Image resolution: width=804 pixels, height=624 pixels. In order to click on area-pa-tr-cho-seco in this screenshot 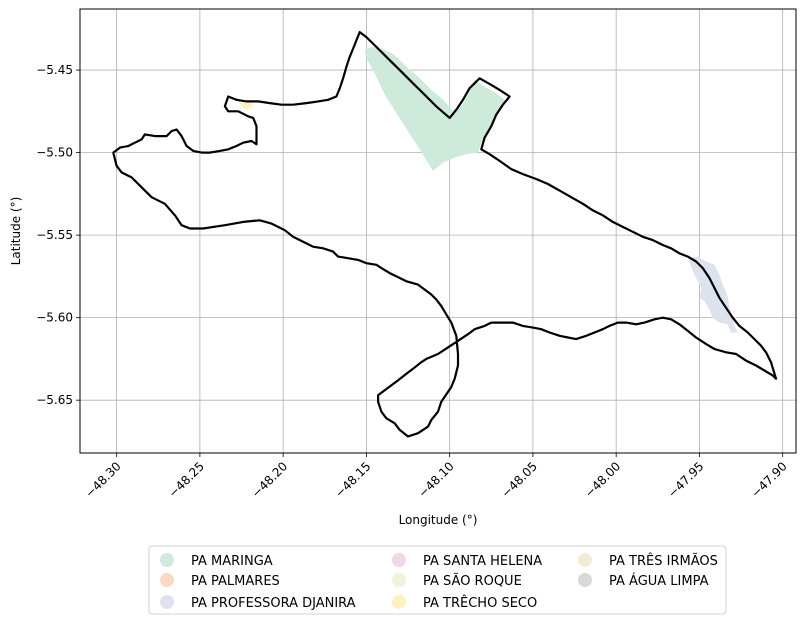, I will do `click(246, 105)`.